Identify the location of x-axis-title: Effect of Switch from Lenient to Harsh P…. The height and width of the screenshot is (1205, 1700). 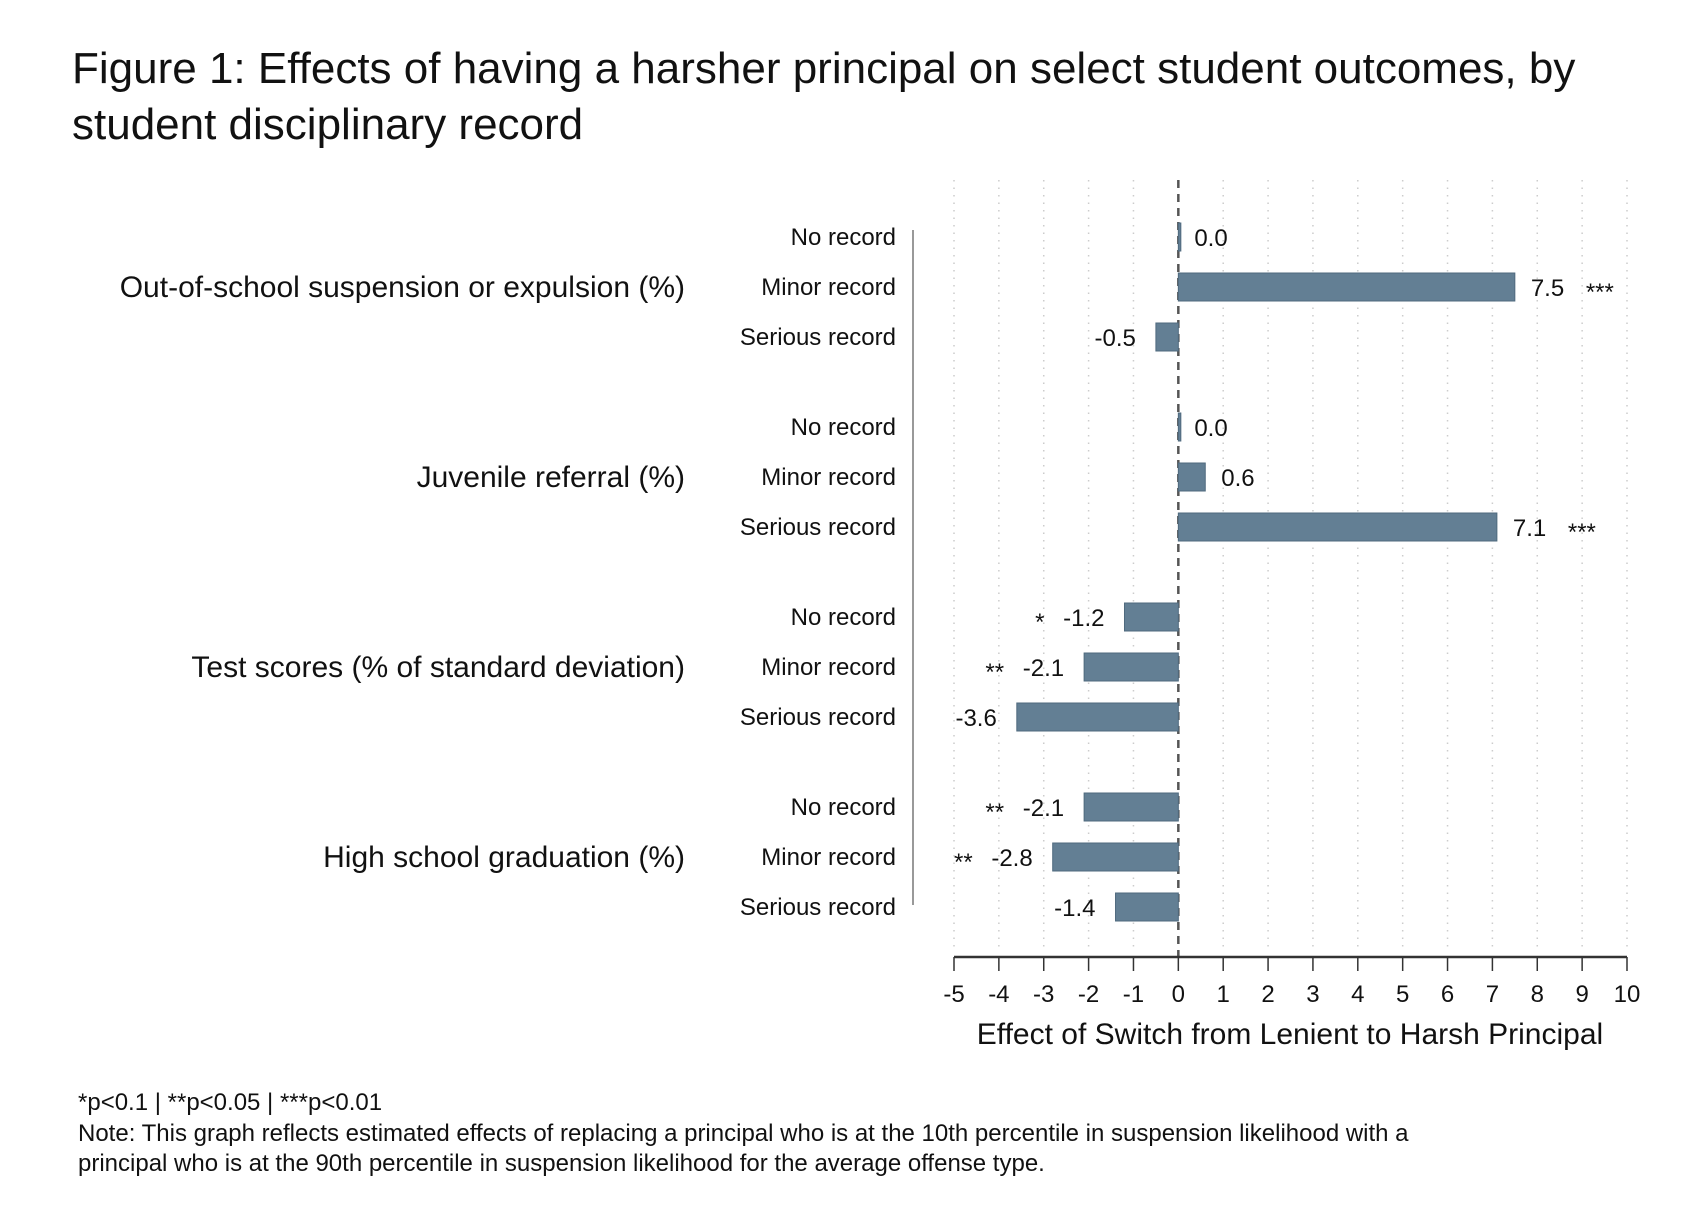
(1290, 1034).